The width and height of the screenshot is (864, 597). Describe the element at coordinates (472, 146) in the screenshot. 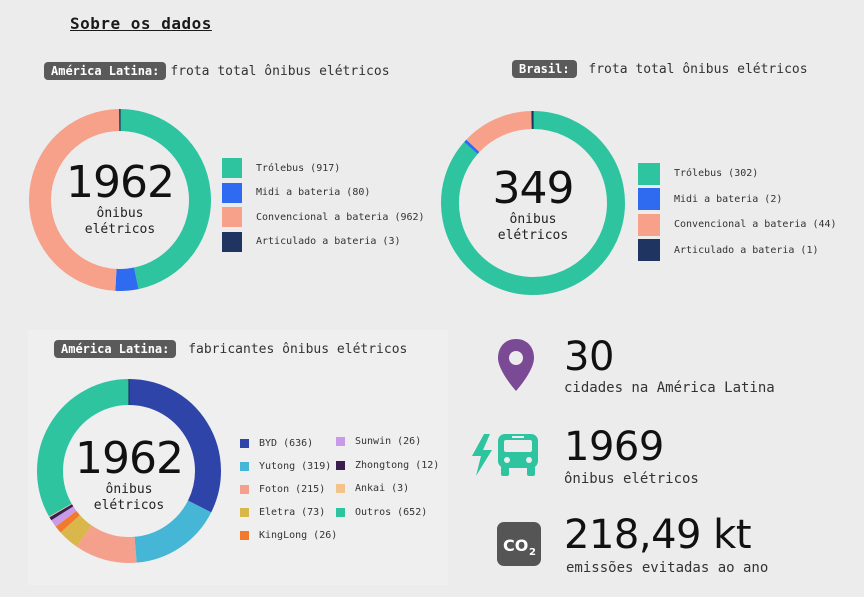

I see `brasil-fleet-slice-midi-a-bateria` at that location.